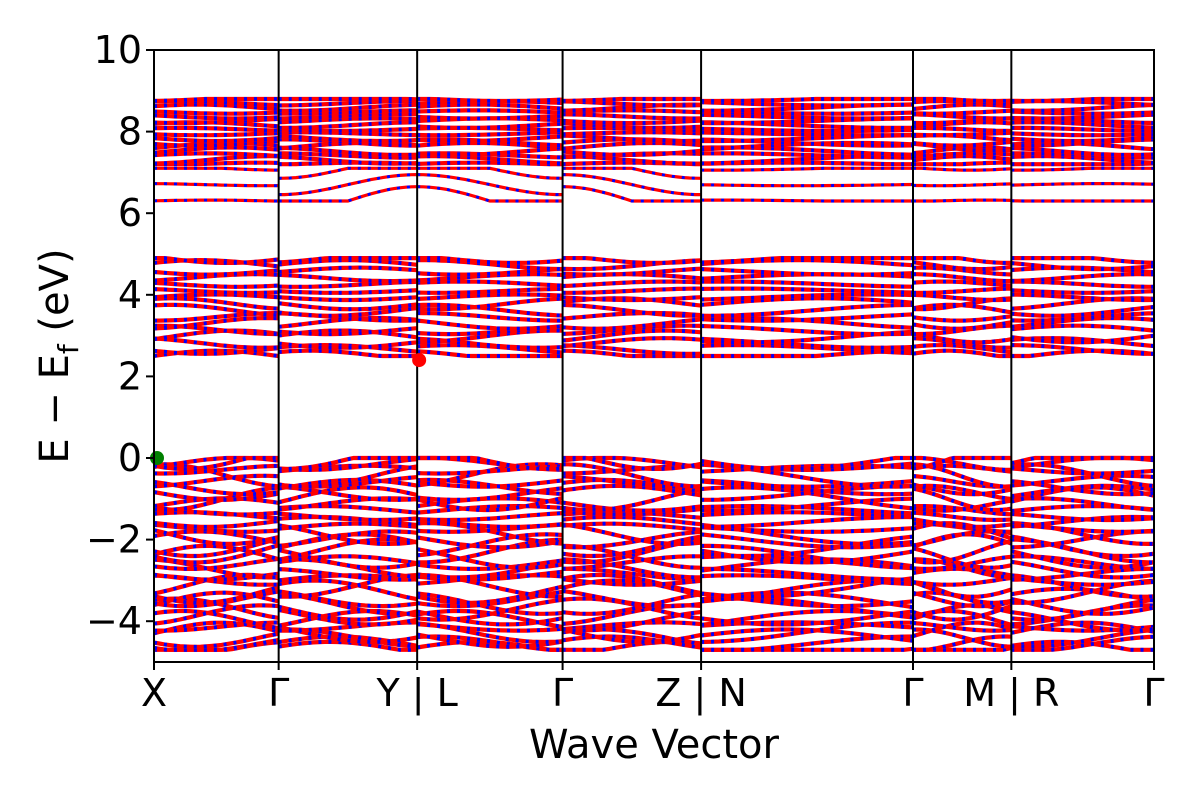  What do you see at coordinates (653, 689) in the screenshot?
I see `x-axis: X Γ Y | L Γ Z | N Γ M | R Γ` at bounding box center [653, 689].